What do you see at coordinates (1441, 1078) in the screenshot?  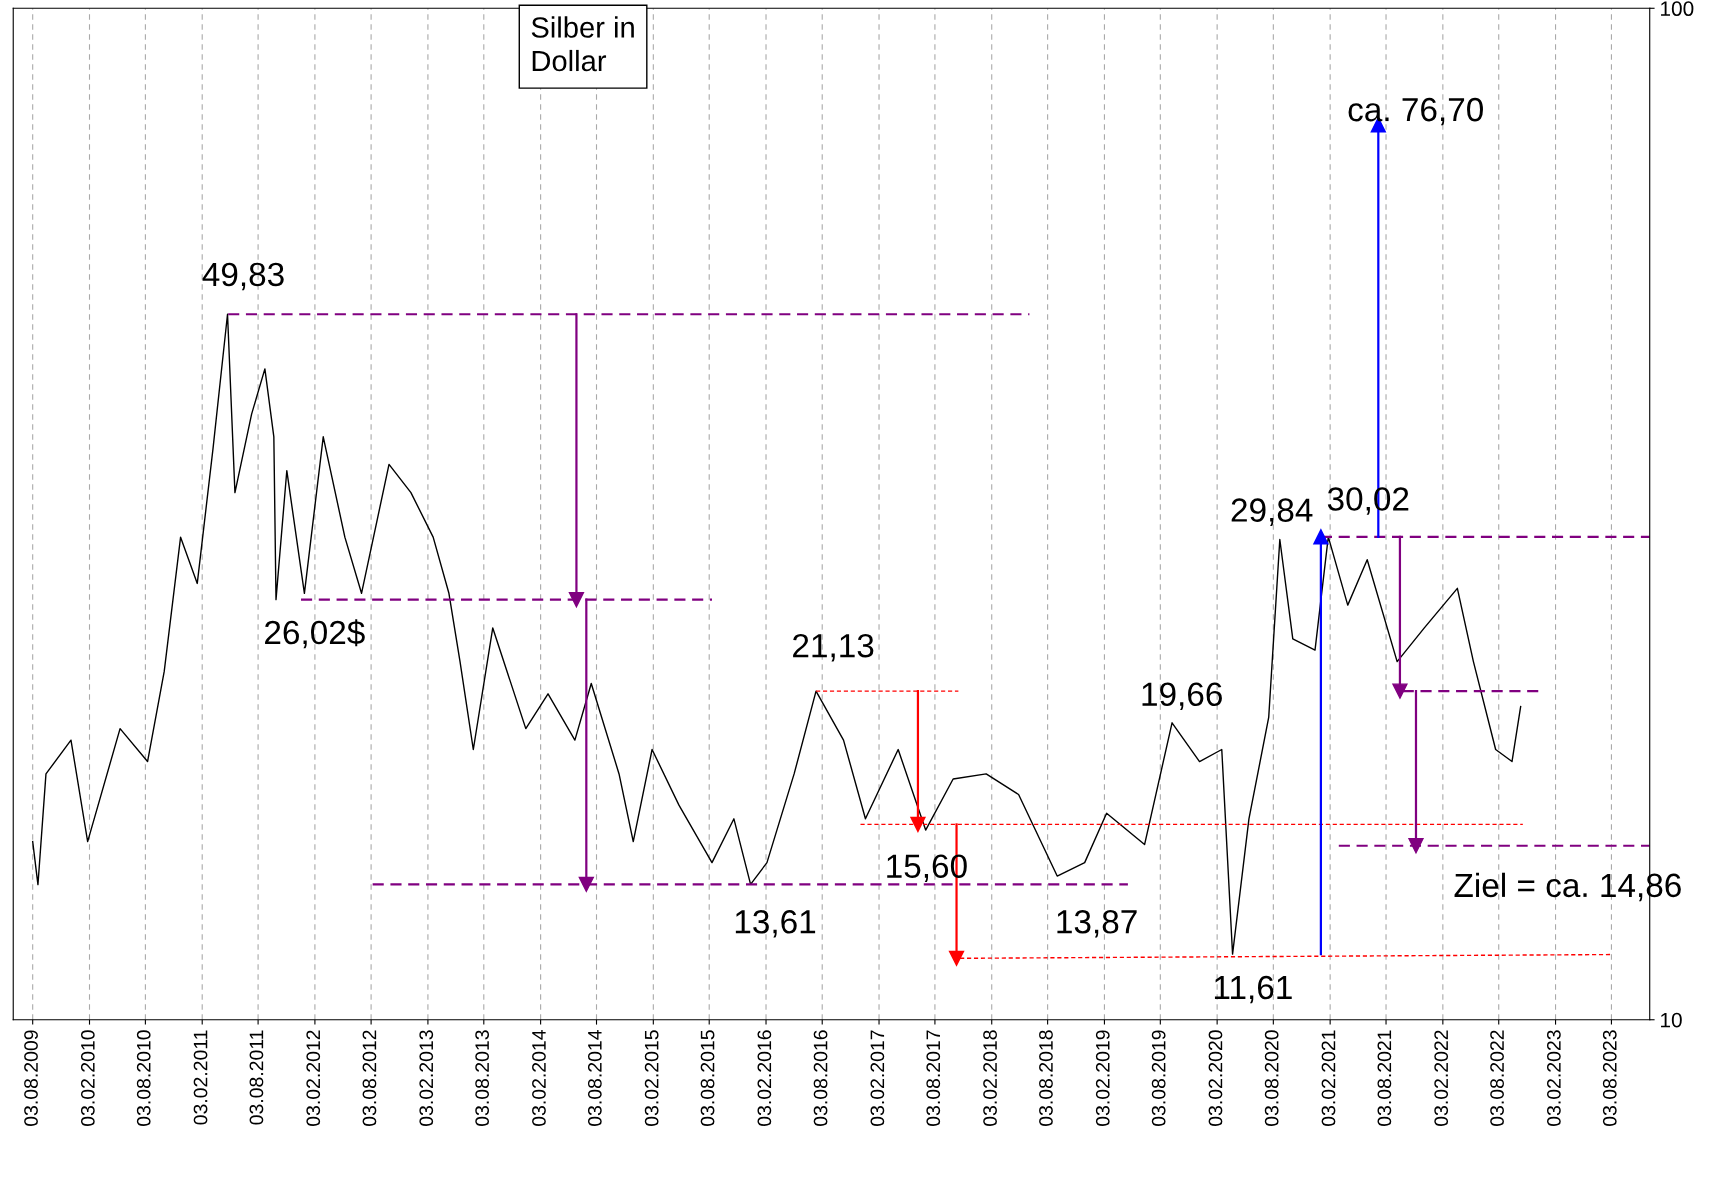 I see `x-tick-label: 03.02.2022` at bounding box center [1441, 1078].